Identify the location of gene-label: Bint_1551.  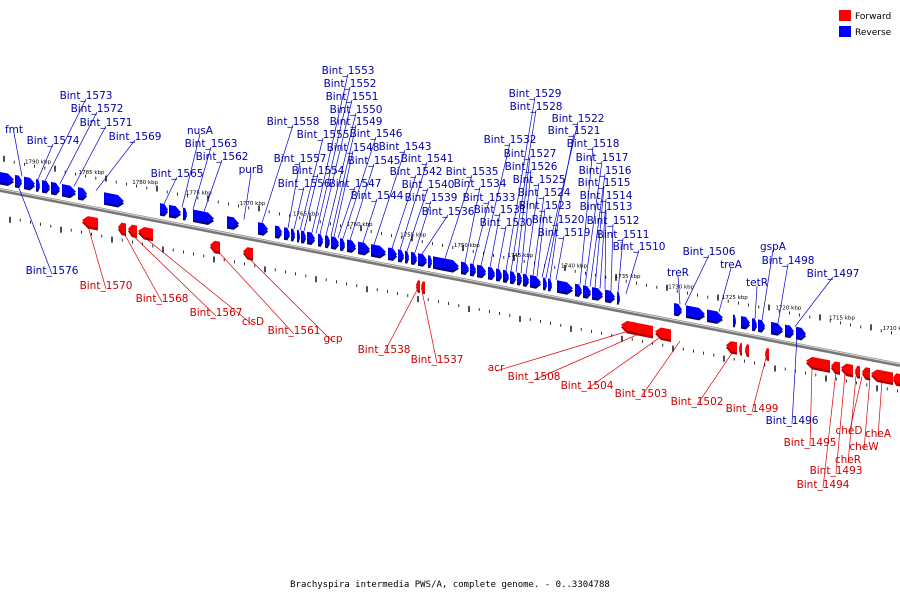
(352, 97).